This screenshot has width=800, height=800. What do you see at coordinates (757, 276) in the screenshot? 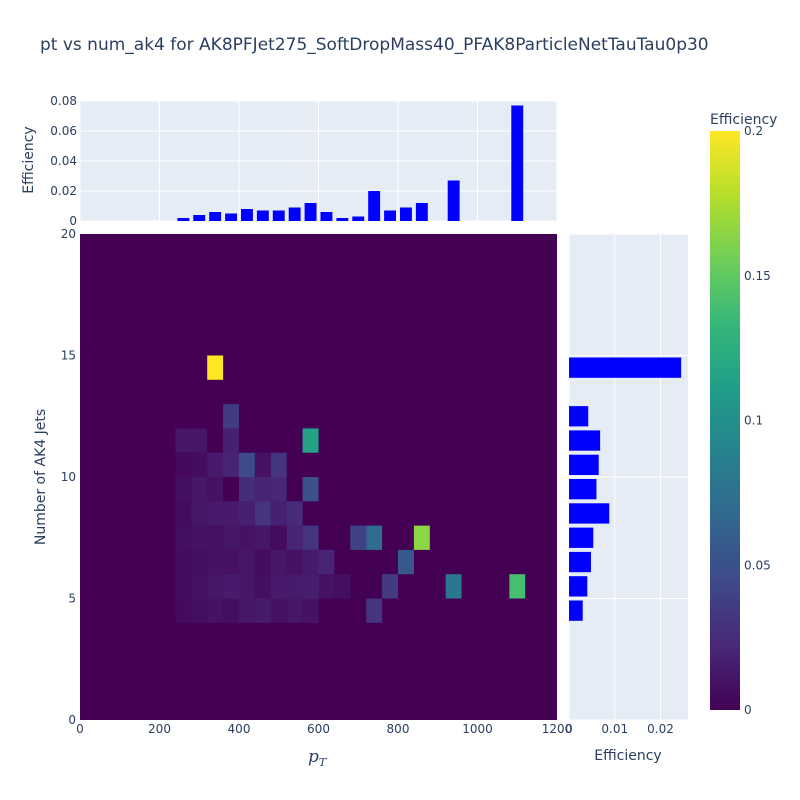
I see `colorbar-tick-label: 0.15` at bounding box center [757, 276].